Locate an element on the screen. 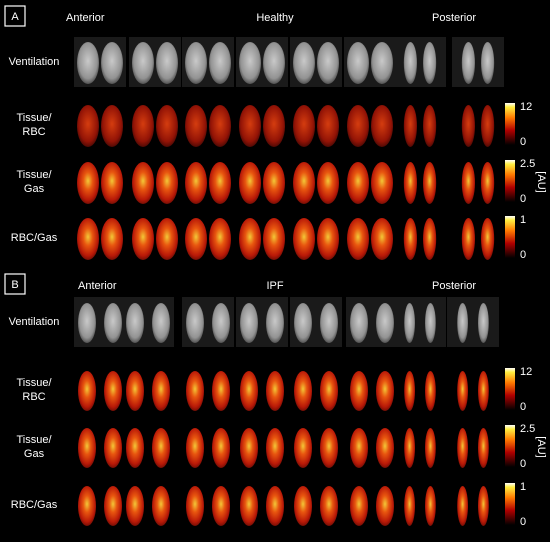 Image resolution: width=550 pixels, height=542 pixels. colorbar-max: 1 is located at coordinates (523, 220).